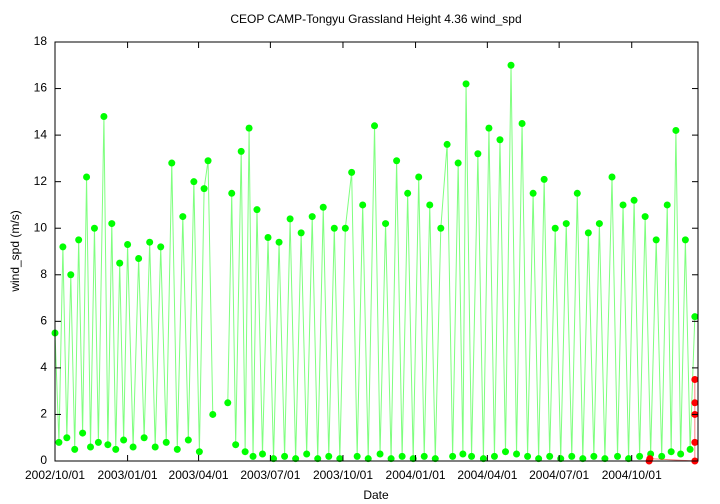  What do you see at coordinates (55, 475) in the screenshot?
I see `x-tick-label: 2002/10/01` at bounding box center [55, 475].